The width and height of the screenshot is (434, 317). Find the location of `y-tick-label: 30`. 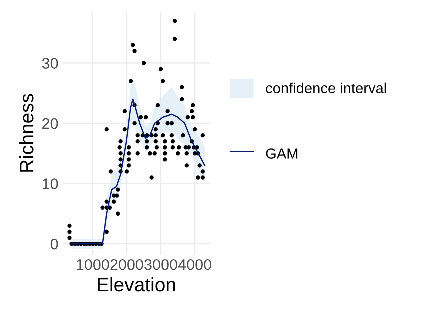

y-tick-label: 30 is located at coordinates (50, 63).